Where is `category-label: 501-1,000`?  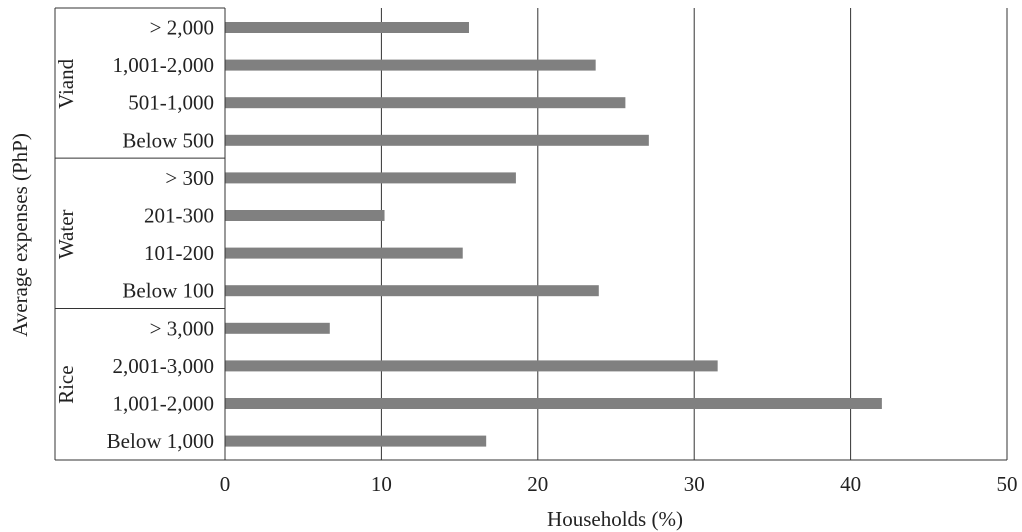
category-label: 501-1,000 is located at coordinates (171, 103).